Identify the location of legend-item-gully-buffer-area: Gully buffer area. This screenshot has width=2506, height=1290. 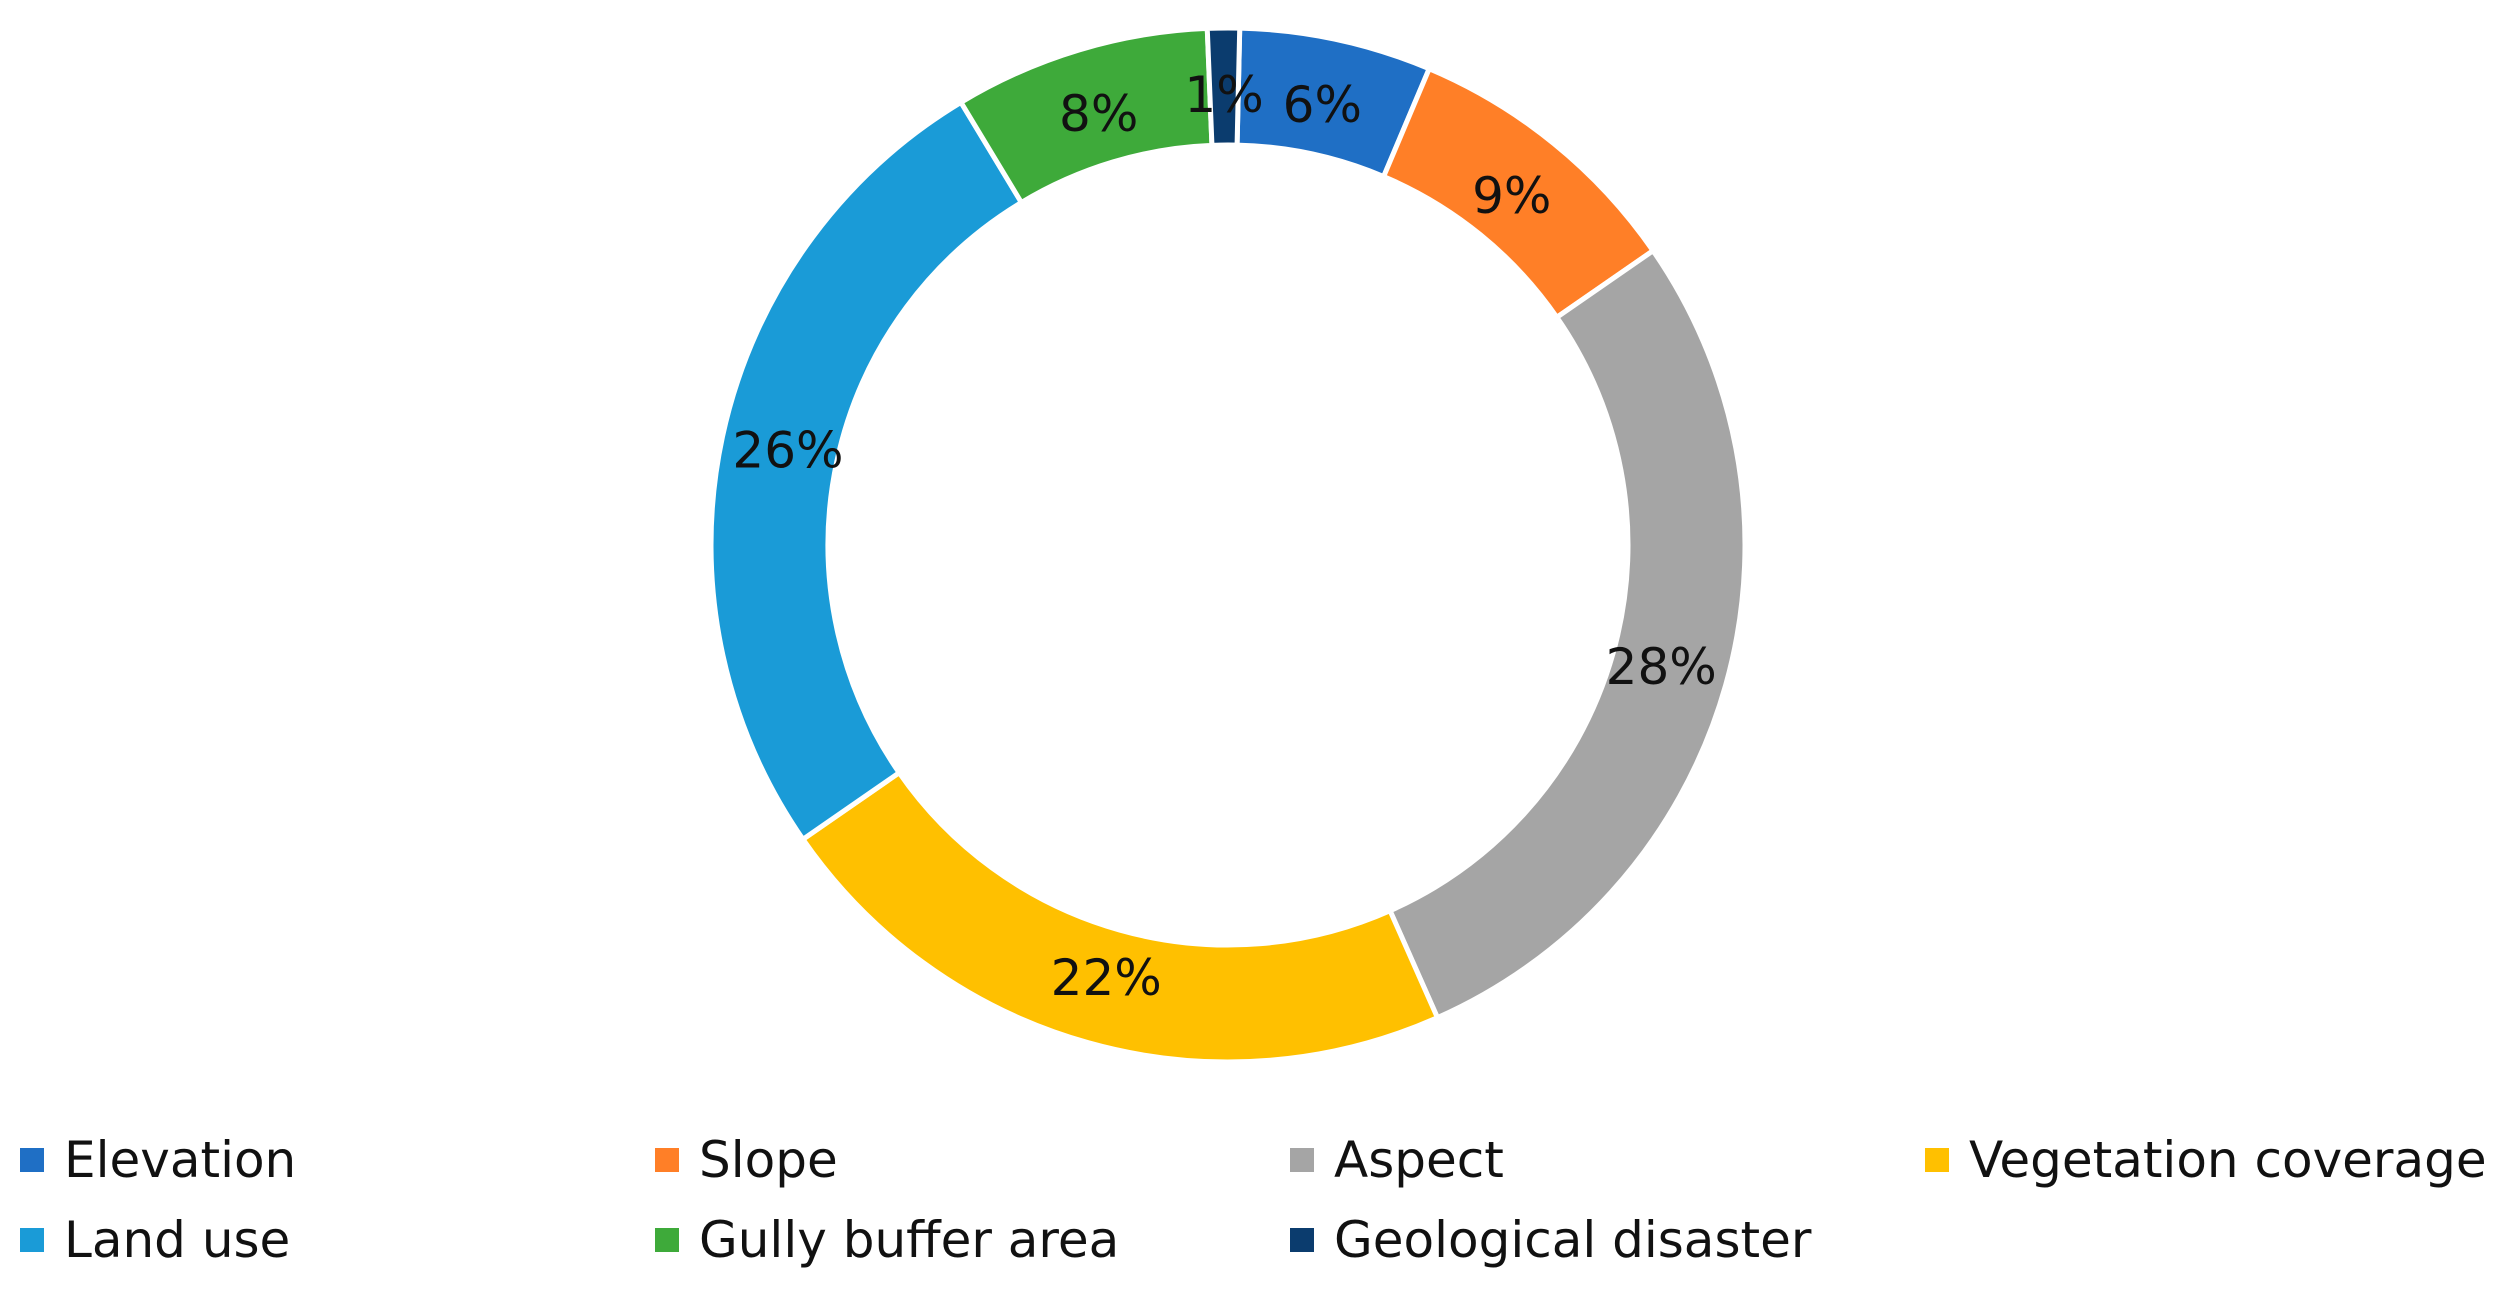
(972, 1240).